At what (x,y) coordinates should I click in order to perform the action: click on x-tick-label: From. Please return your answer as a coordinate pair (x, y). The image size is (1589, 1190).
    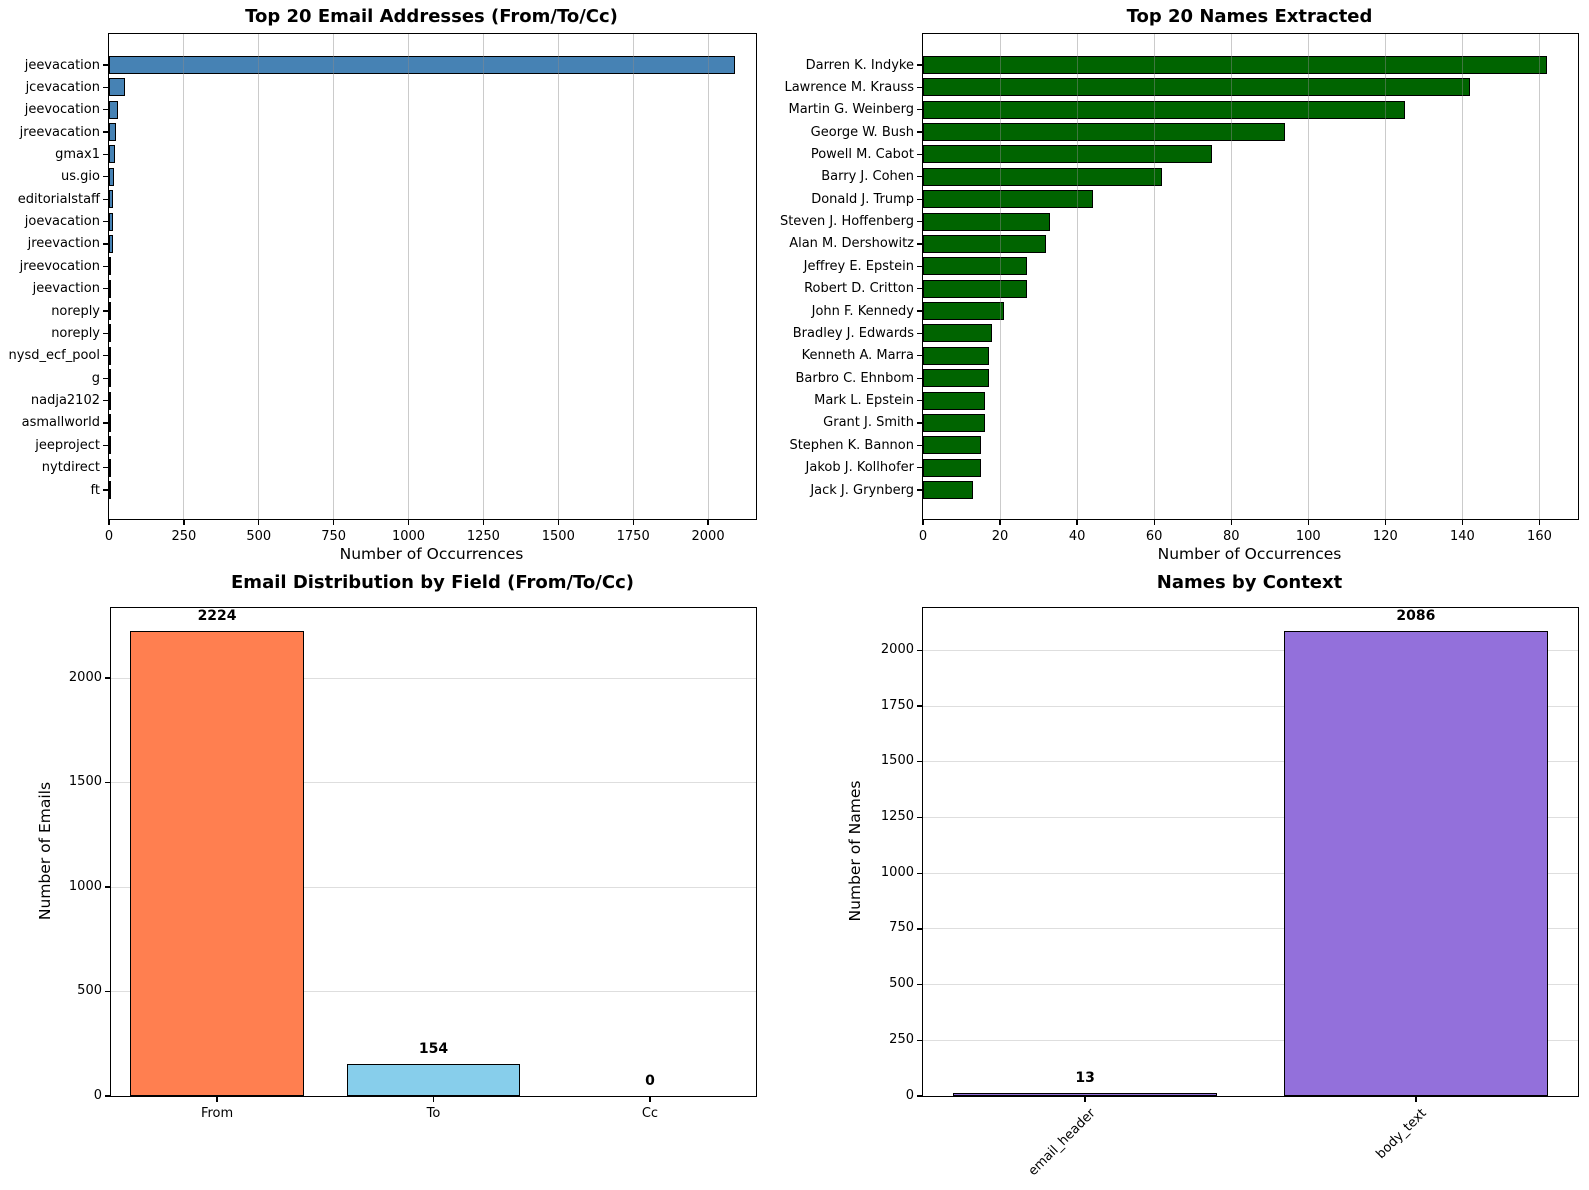
    Looking at the image, I should click on (217, 1113).